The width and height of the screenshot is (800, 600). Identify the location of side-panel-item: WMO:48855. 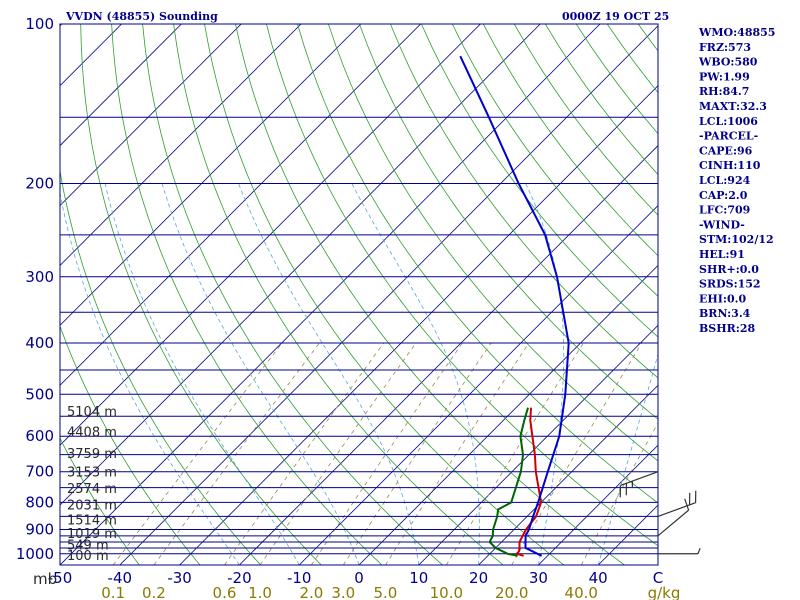
(736, 32).